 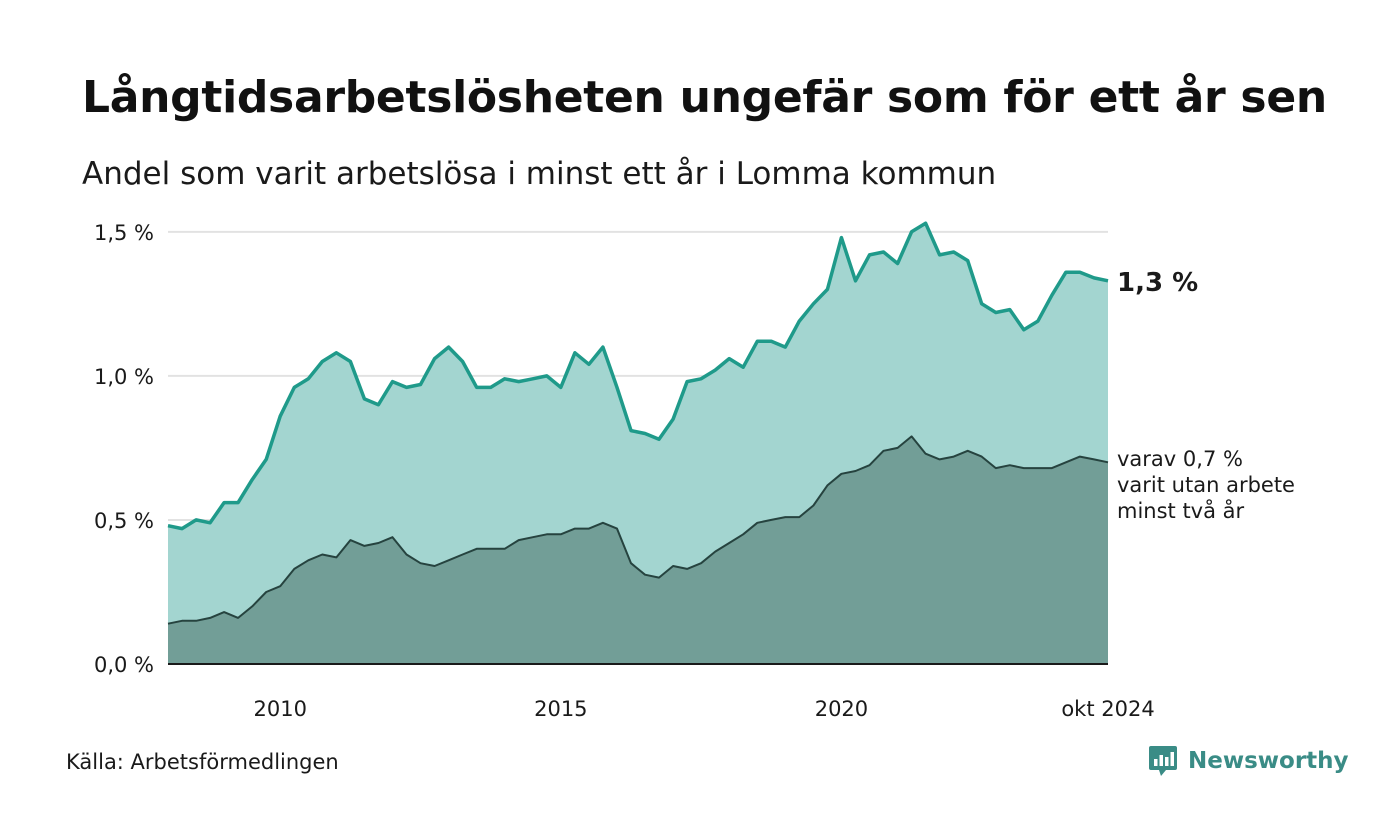 I want to click on series-end-label-2-line: varav 0,7 %, so click(x=1180, y=459).